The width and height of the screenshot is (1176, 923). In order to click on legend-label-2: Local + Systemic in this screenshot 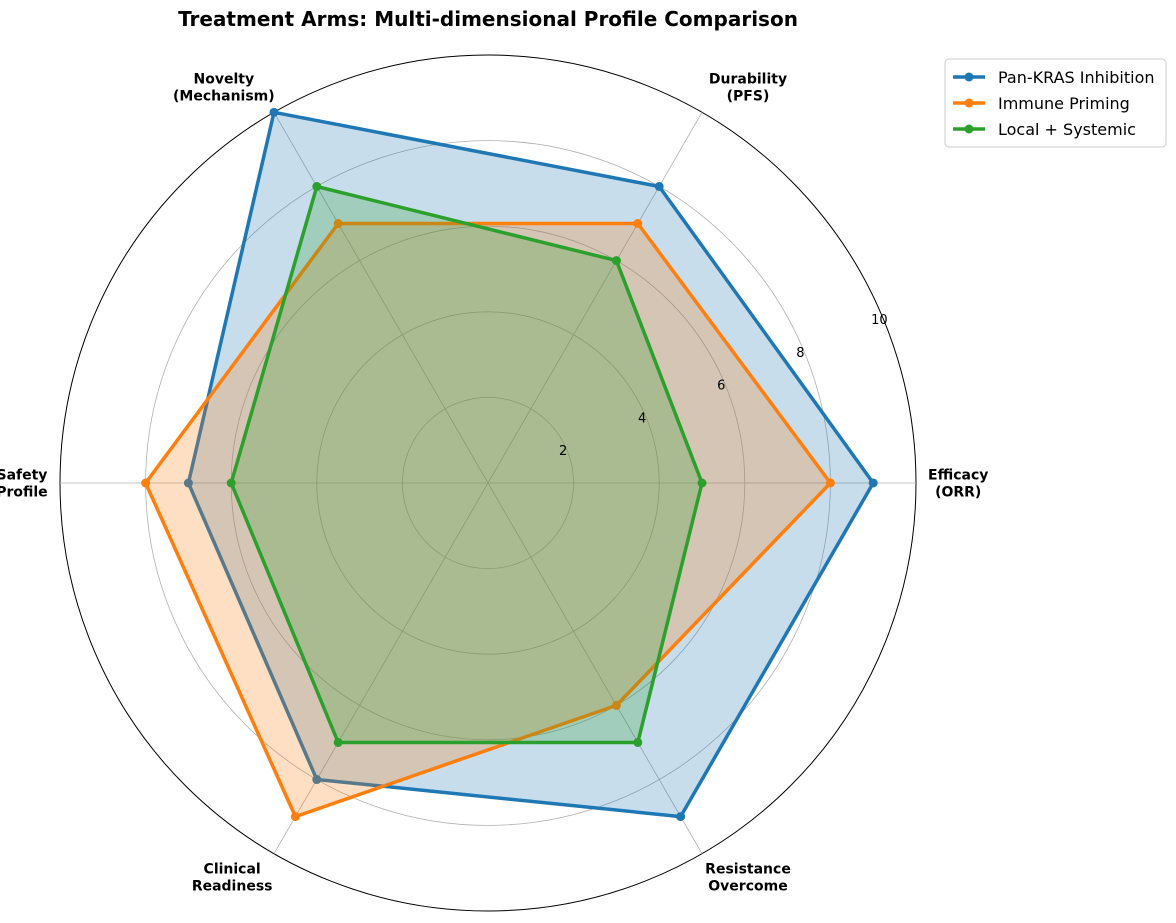, I will do `click(1067, 129)`.